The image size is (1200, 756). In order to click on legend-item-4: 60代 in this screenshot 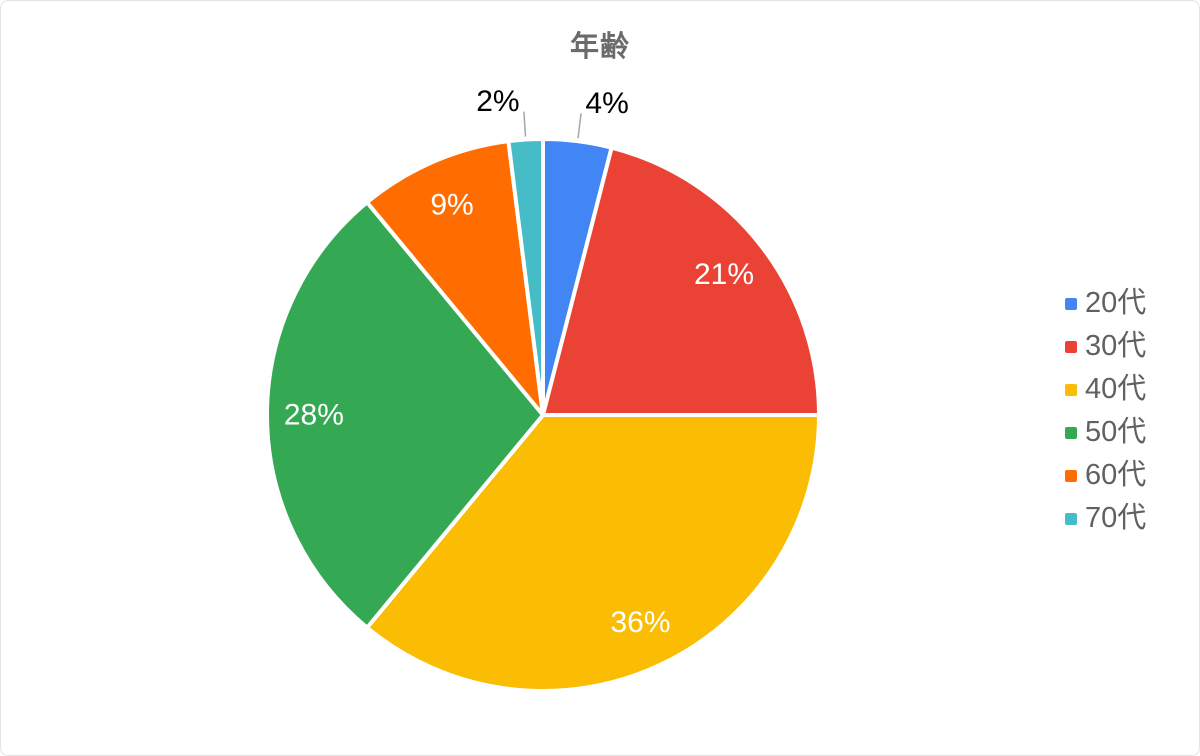, I will do `click(1105, 475)`.